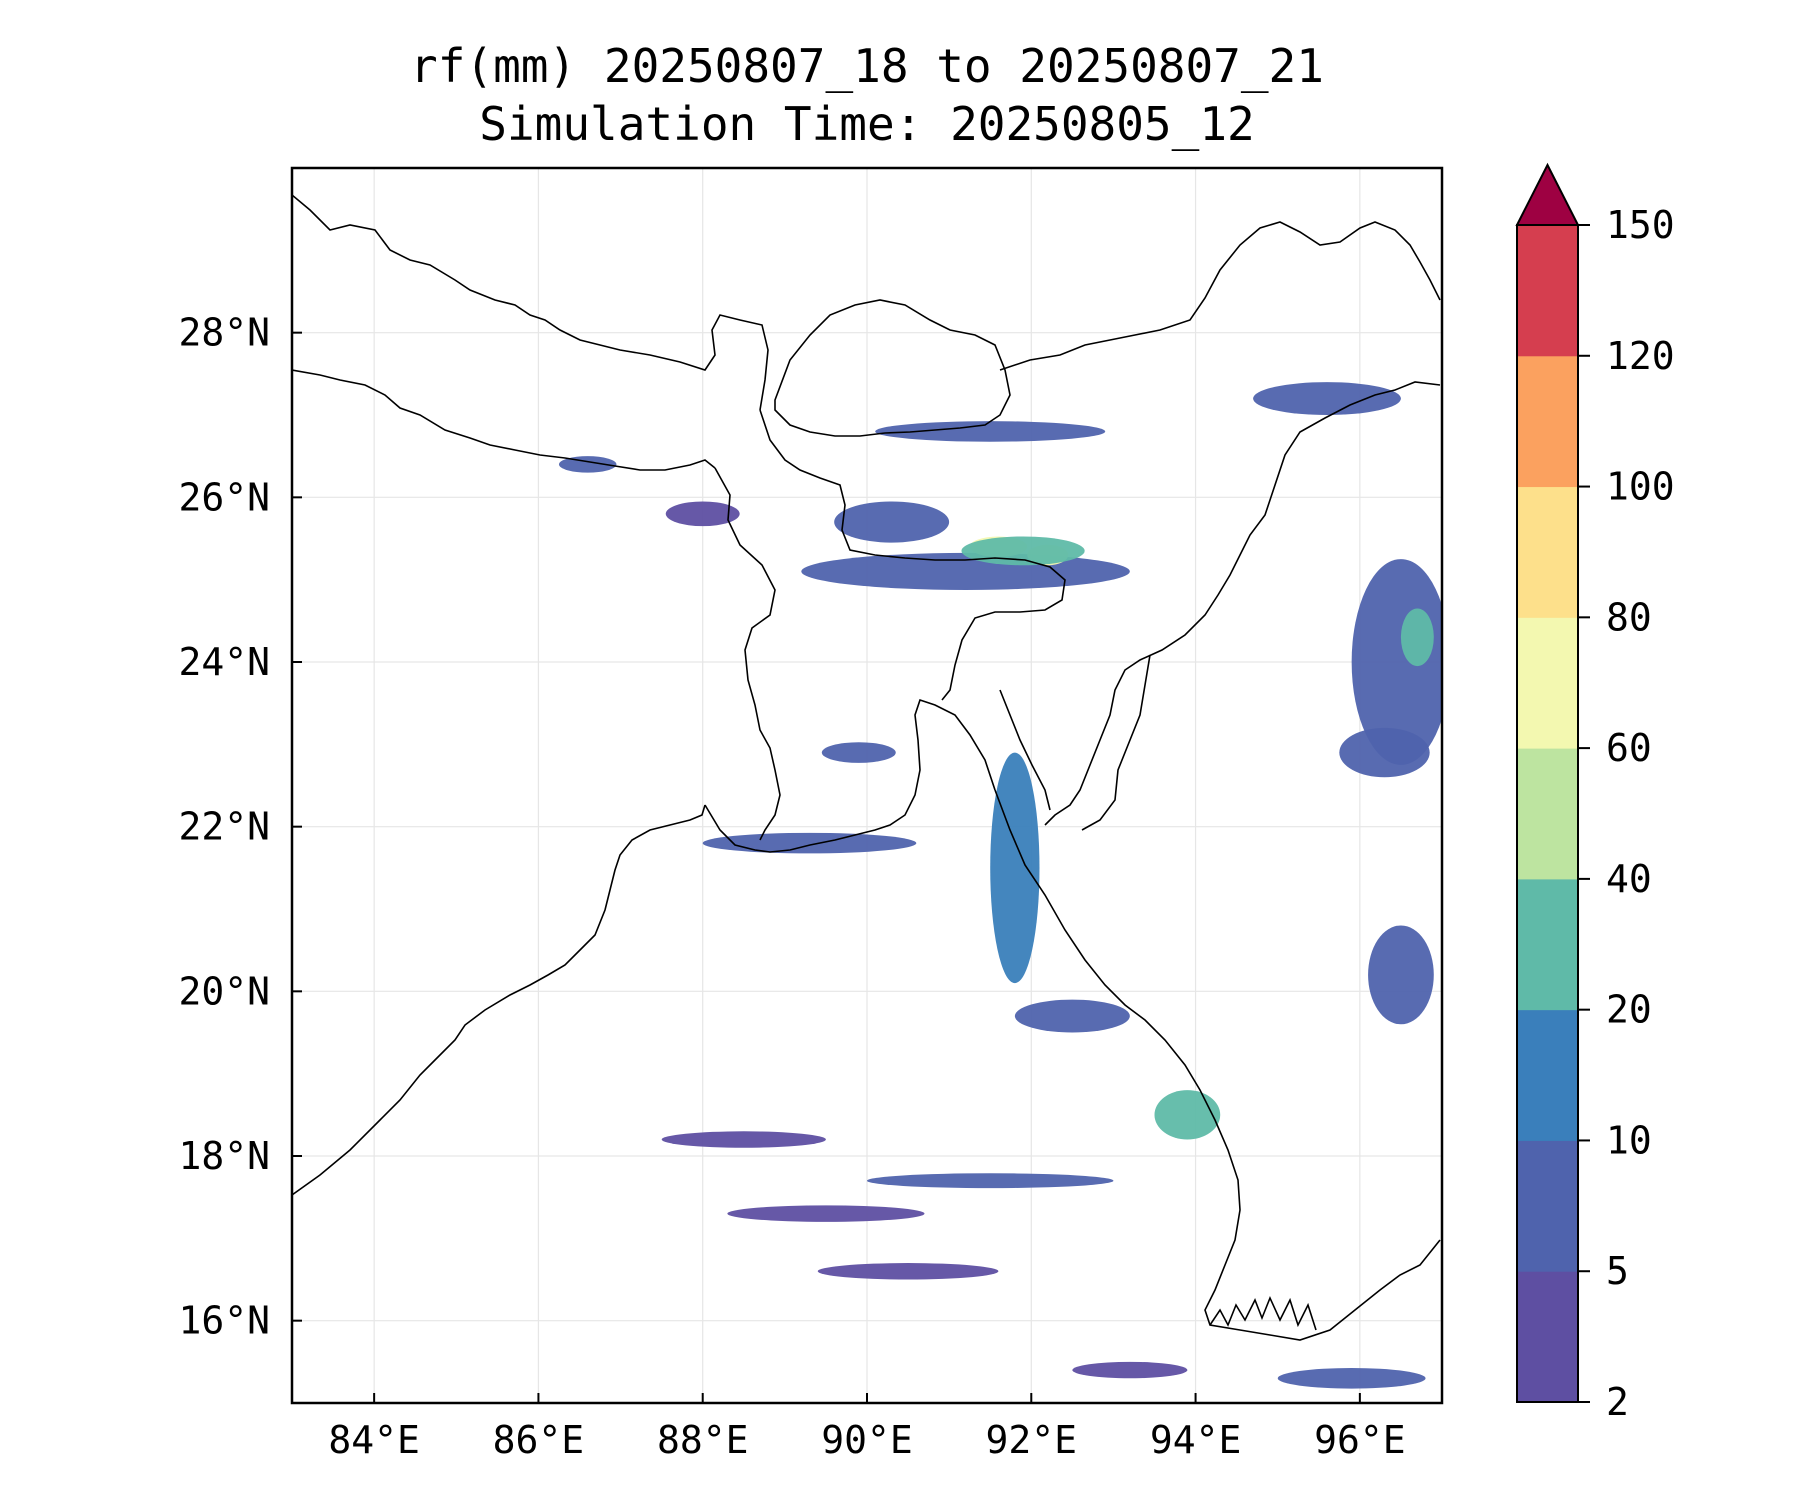 The image size is (1800, 1500). I want to click on y-axis-ticks: 28°N 26°N 24°N 22°N 20°N 18°N 16°N, so click(240, 827).